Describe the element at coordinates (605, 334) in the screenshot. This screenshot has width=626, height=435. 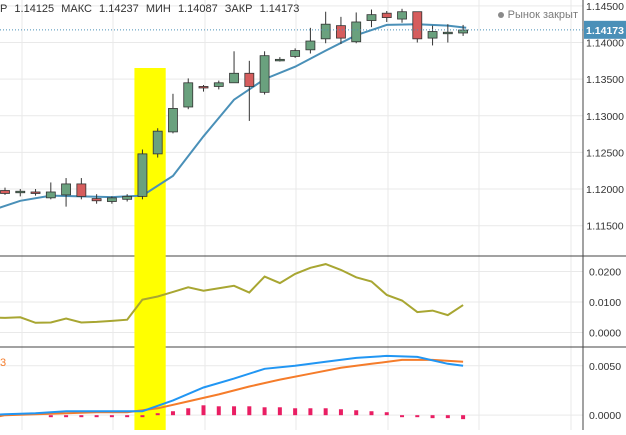
I see `oscillator-tick-label: 0.0000` at that location.